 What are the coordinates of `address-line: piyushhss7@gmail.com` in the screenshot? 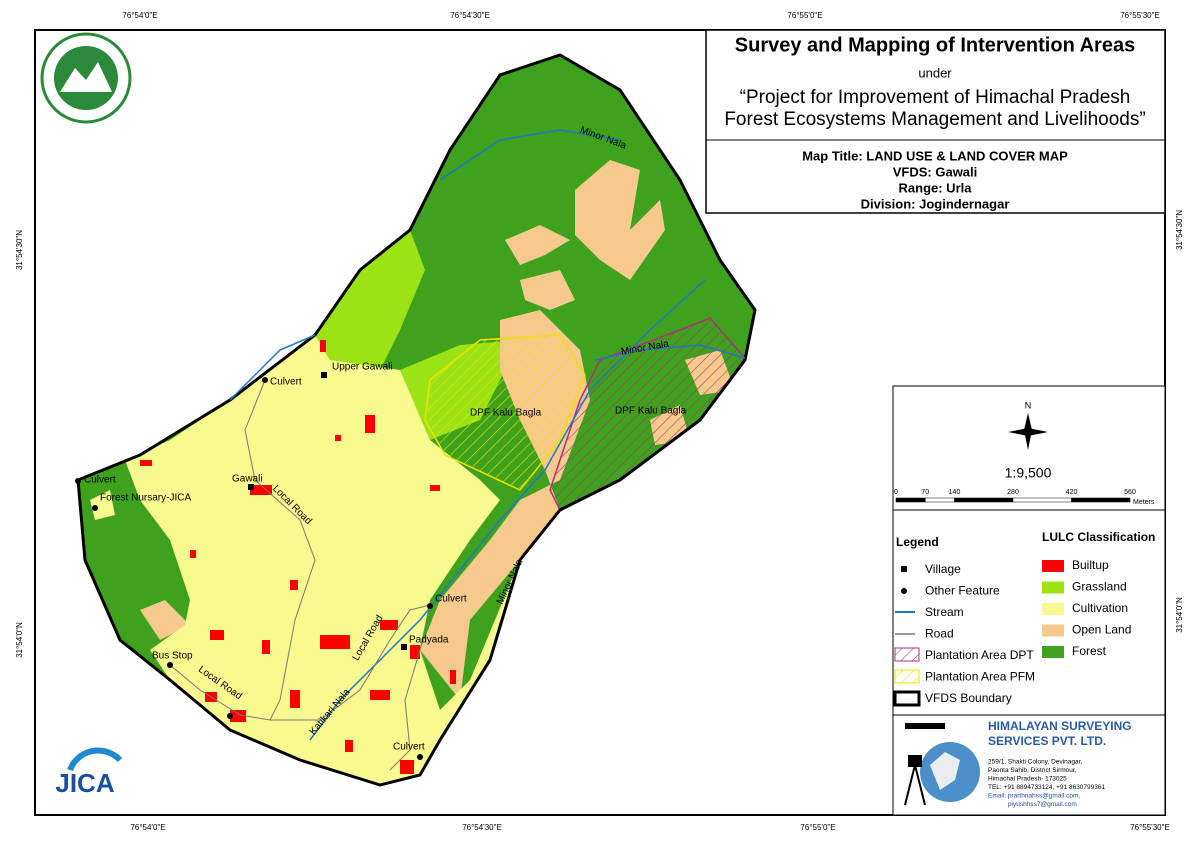 It's located at (1042, 804).